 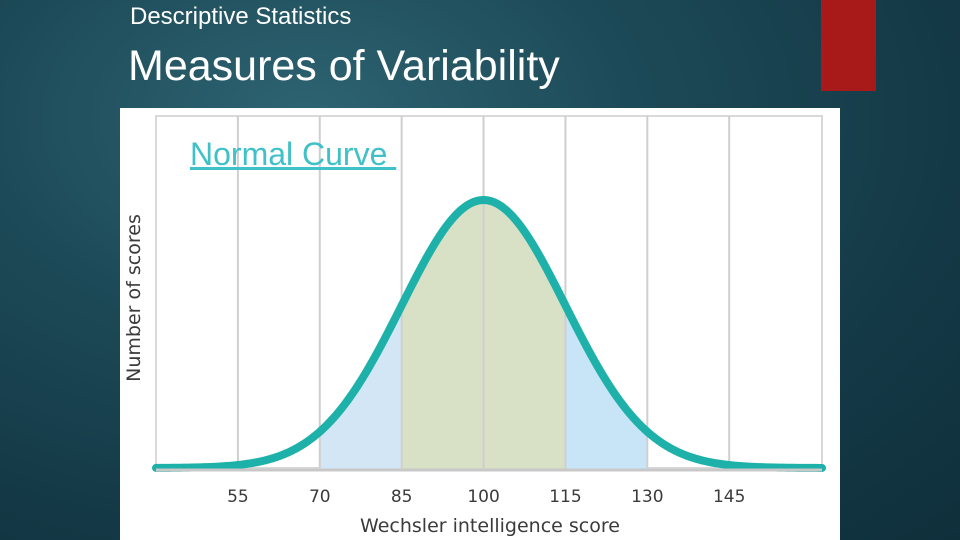 I want to click on normal-curve-link: Normal Curve, so click(x=293, y=154).